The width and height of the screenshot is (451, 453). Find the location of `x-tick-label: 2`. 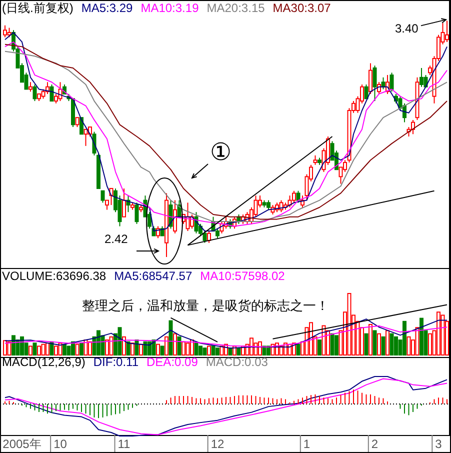

x-tick-label: 2 is located at coordinates (374, 444).